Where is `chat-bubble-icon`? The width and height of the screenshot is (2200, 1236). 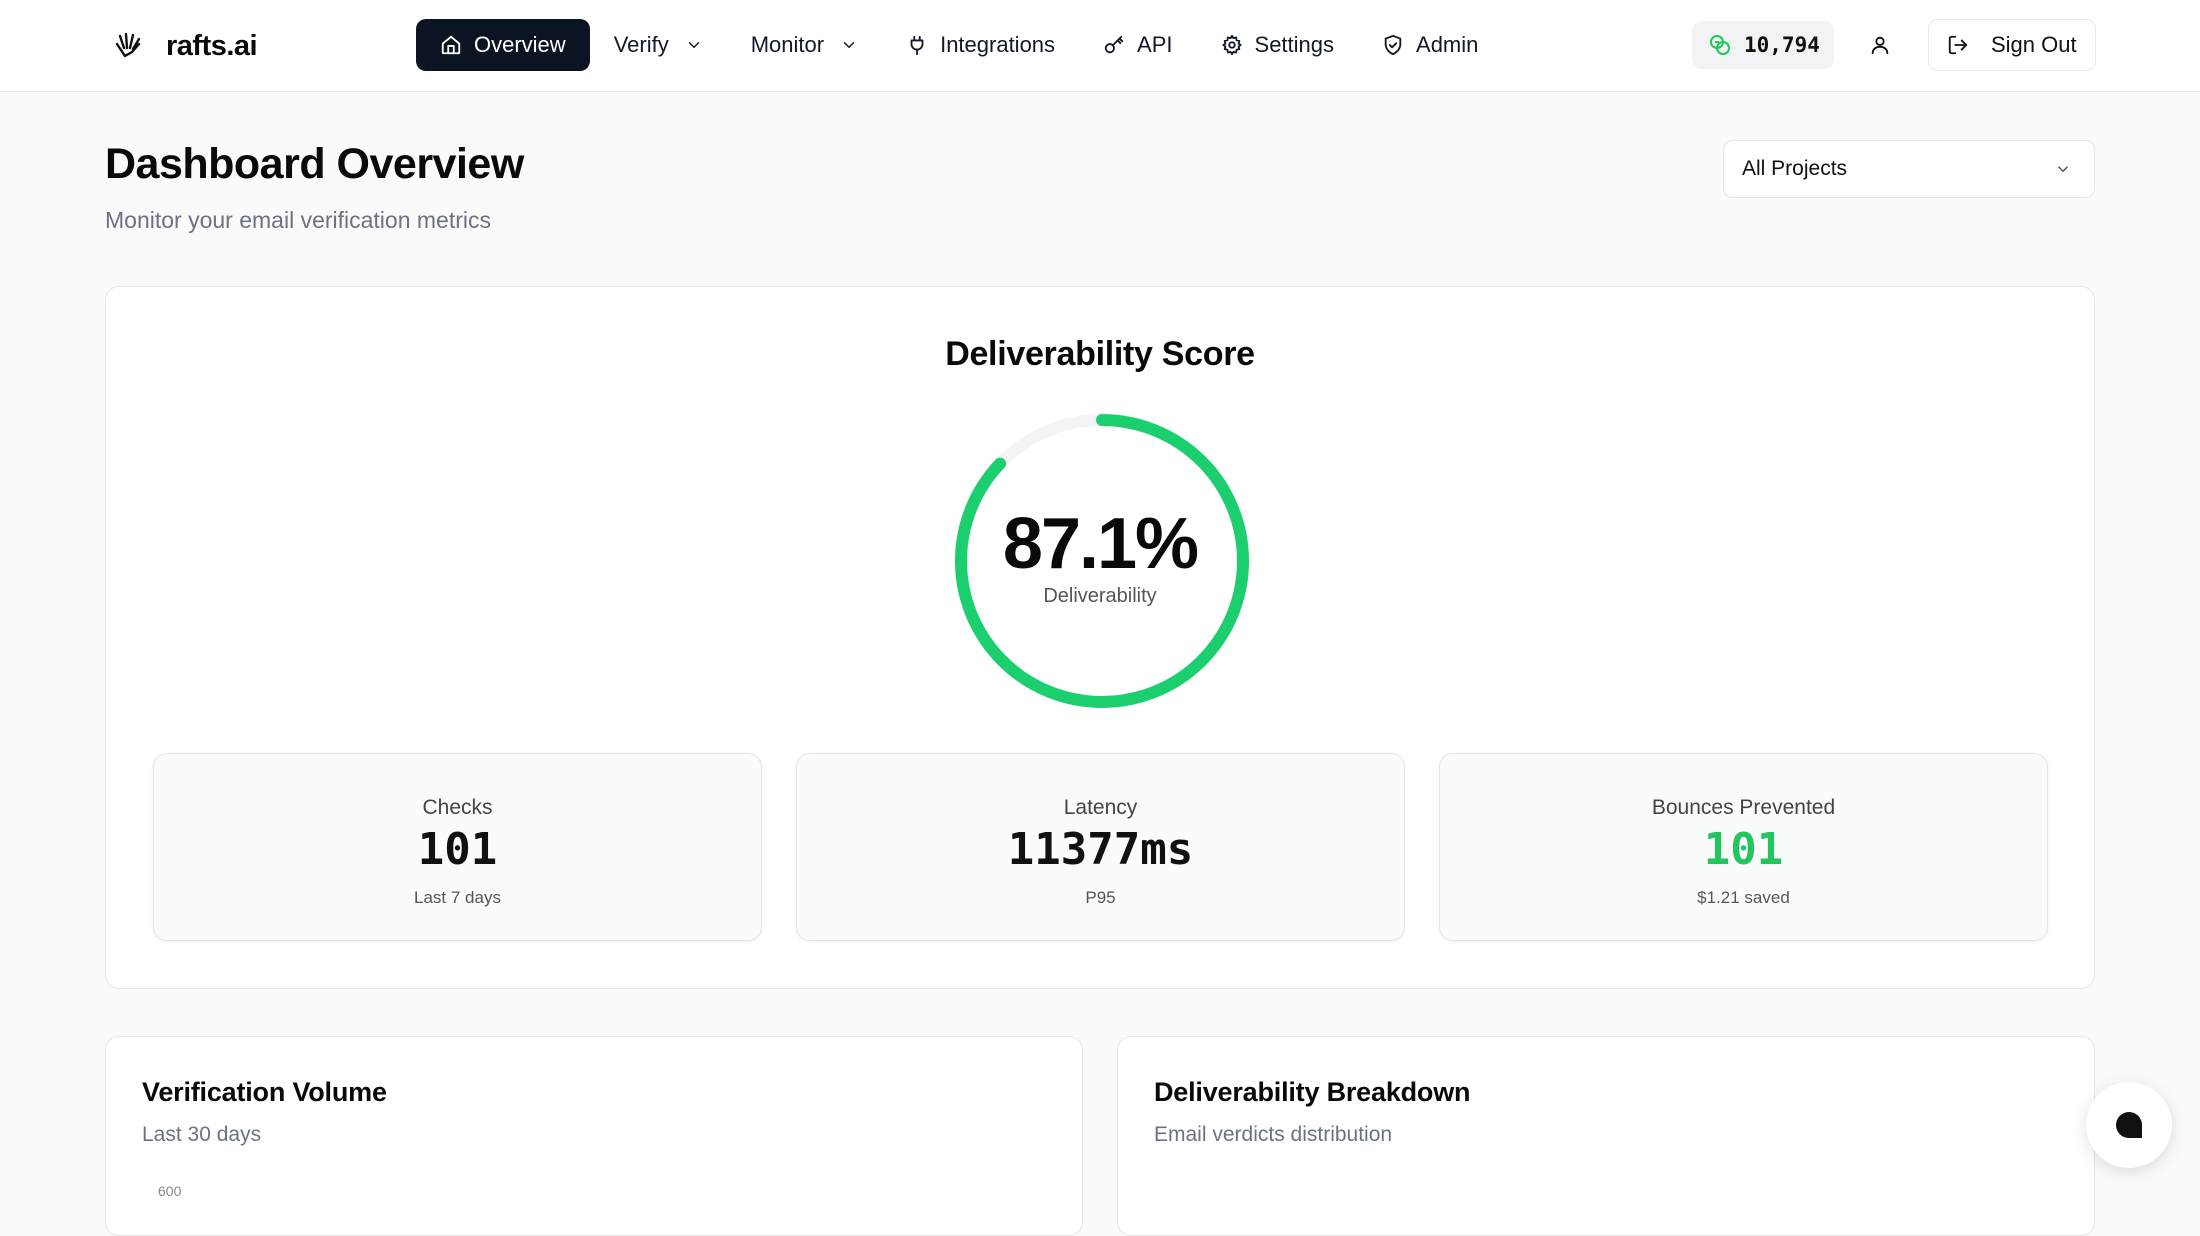 chat-bubble-icon is located at coordinates (2129, 1125).